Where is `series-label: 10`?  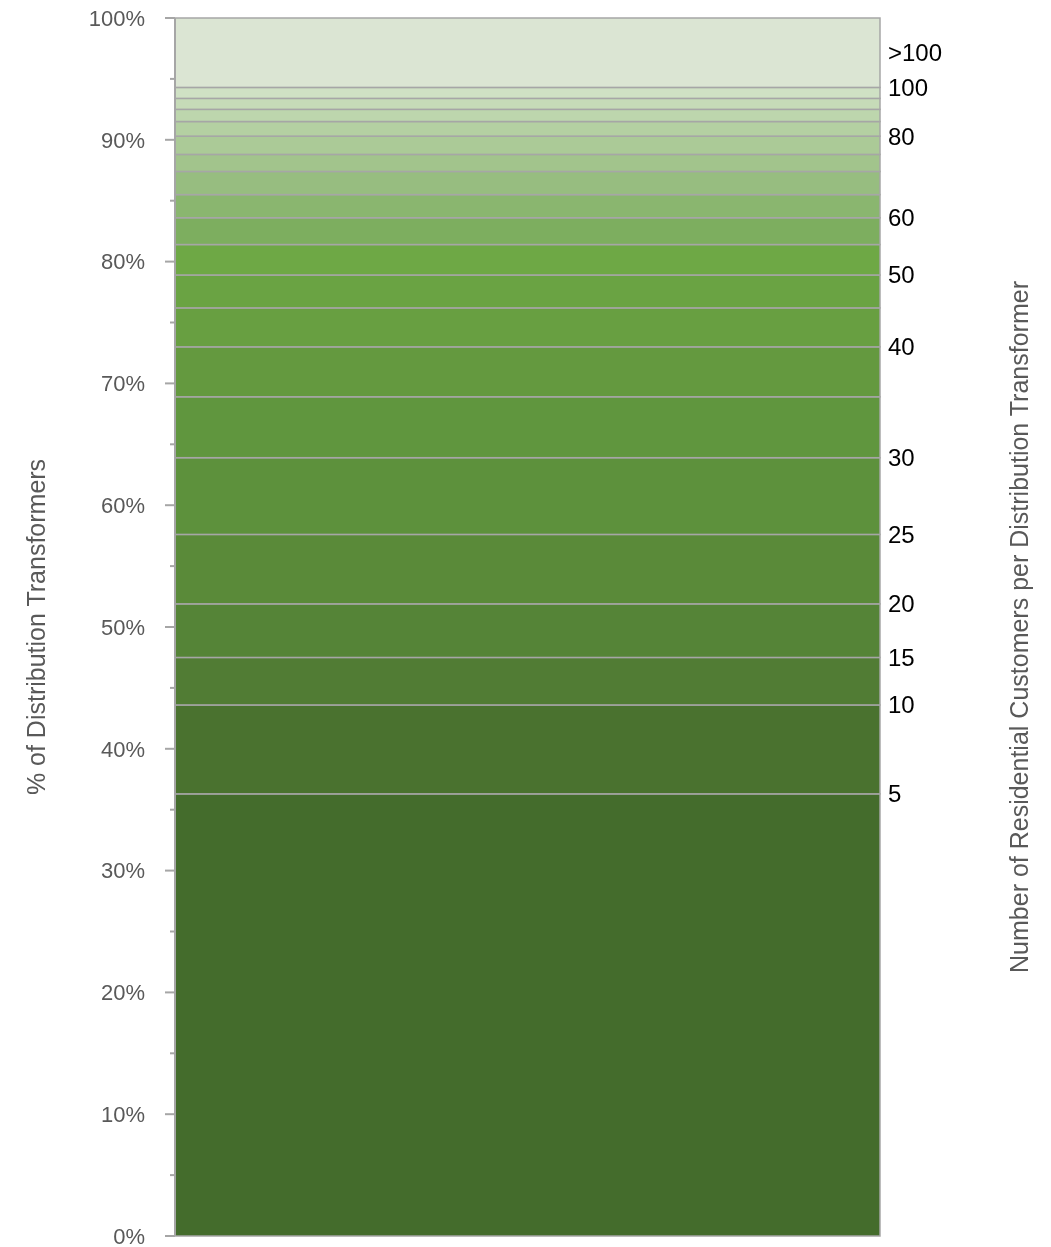 series-label: 10 is located at coordinates (901, 705).